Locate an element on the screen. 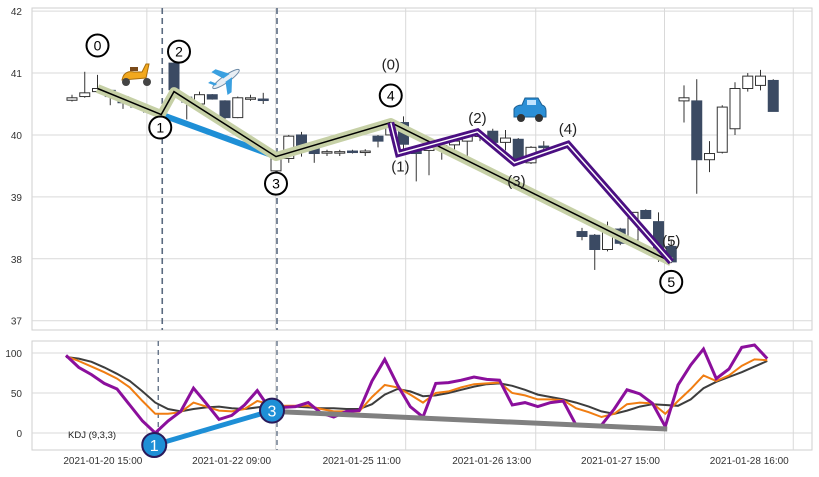 The image size is (819, 477). sub-wave-label: (5) is located at coordinates (671, 241).